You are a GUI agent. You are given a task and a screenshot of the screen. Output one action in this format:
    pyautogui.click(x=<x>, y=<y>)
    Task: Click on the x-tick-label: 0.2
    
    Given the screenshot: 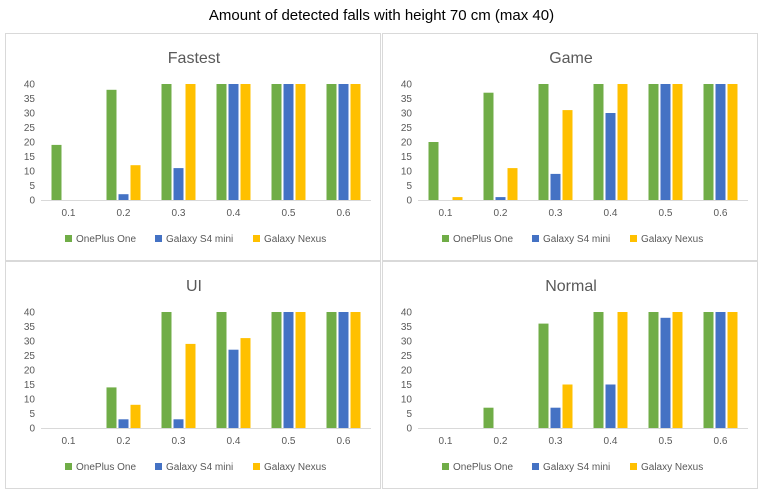 What is the action you would take?
    pyautogui.click(x=124, y=213)
    